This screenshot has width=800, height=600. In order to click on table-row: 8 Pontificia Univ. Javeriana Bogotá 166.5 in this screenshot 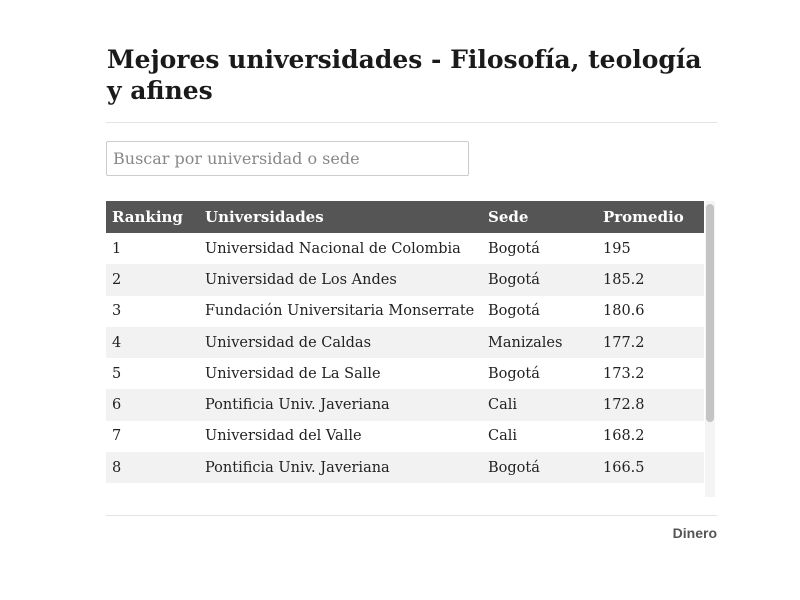, I will do `click(405, 468)`.